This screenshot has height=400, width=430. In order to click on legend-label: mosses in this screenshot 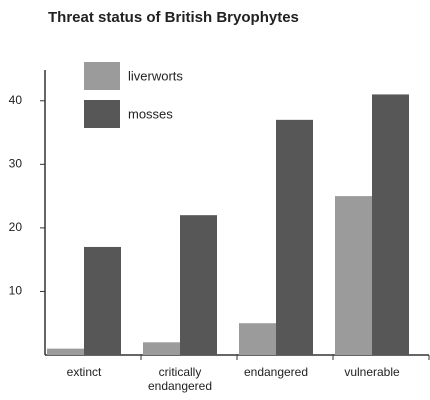, I will do `click(150, 113)`.